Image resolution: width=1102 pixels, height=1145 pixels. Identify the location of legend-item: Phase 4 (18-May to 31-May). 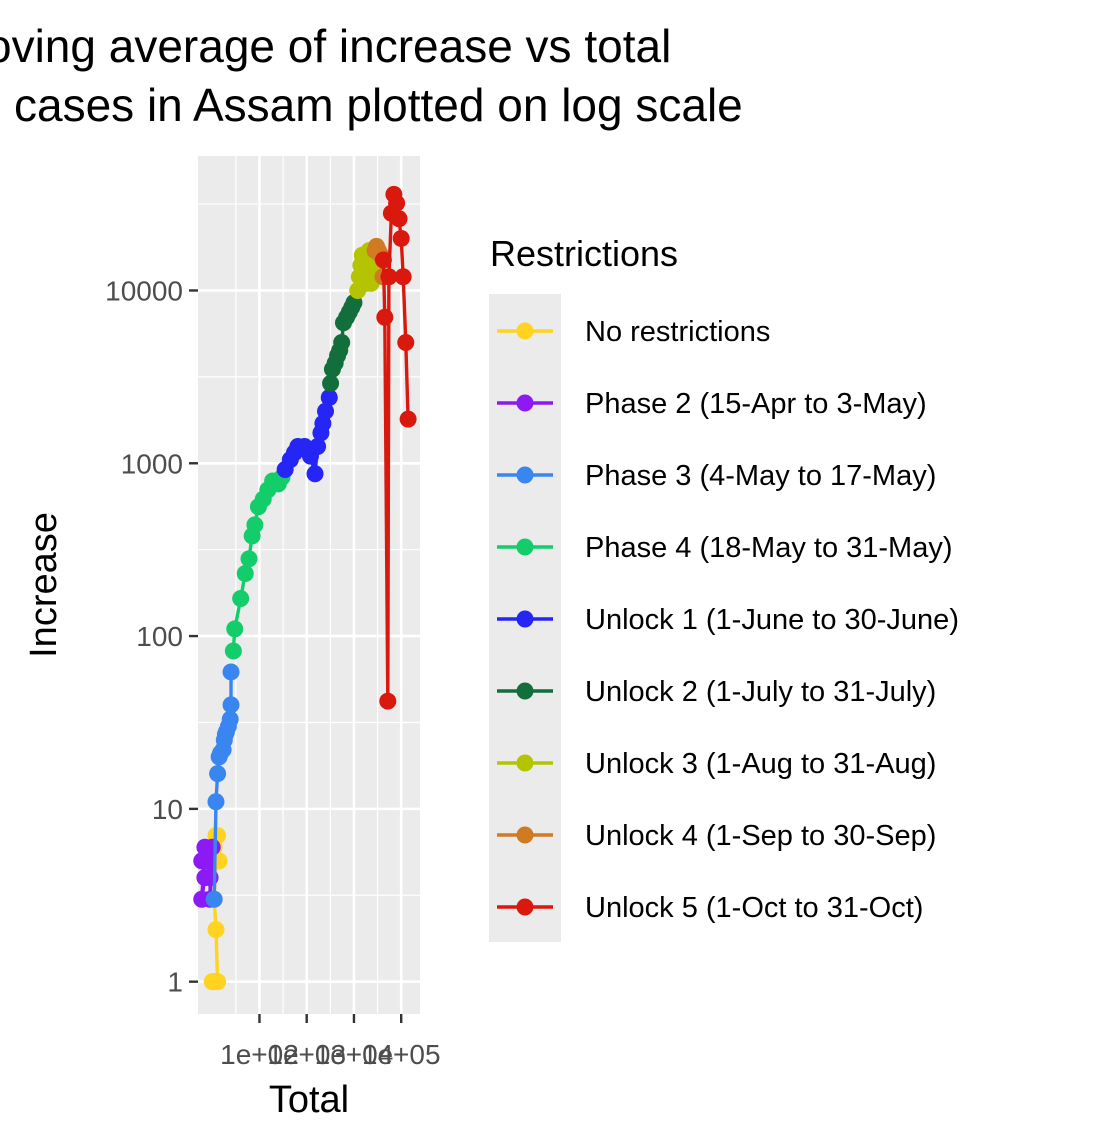
(724, 548).